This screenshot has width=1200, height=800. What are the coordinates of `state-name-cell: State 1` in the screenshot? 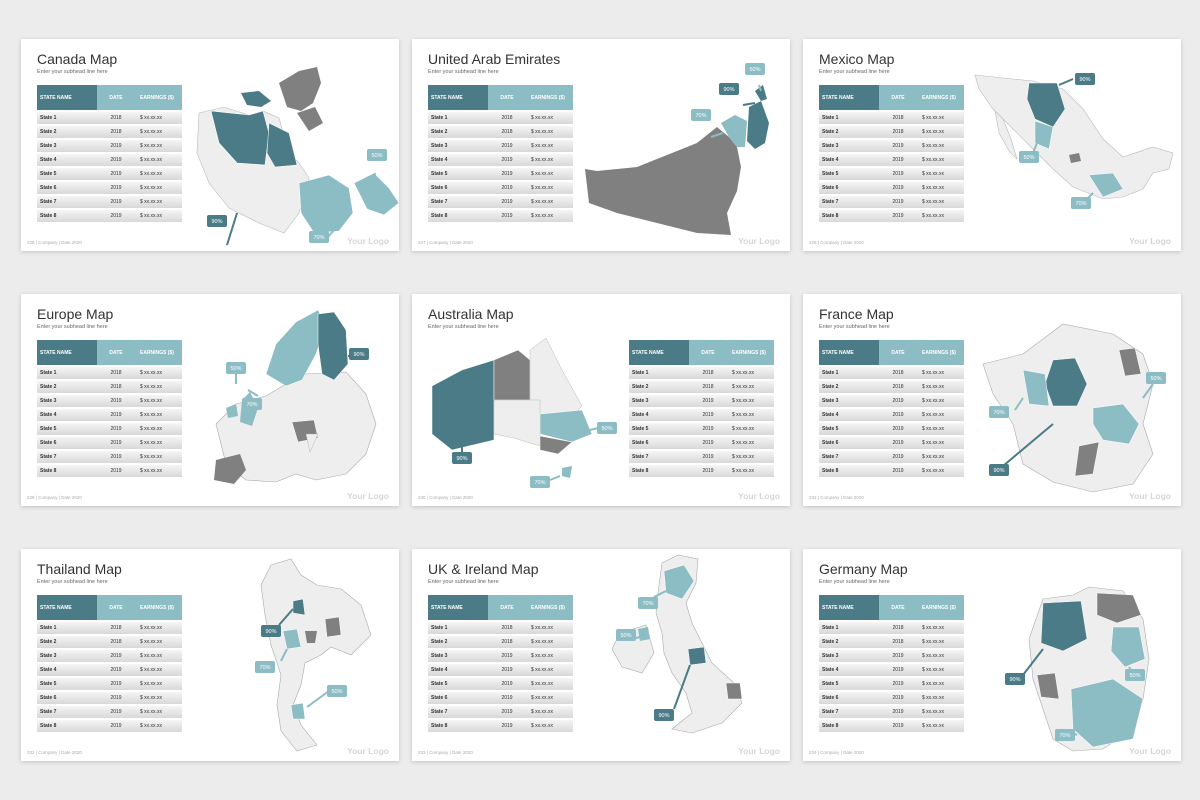 It's located at (659, 372).